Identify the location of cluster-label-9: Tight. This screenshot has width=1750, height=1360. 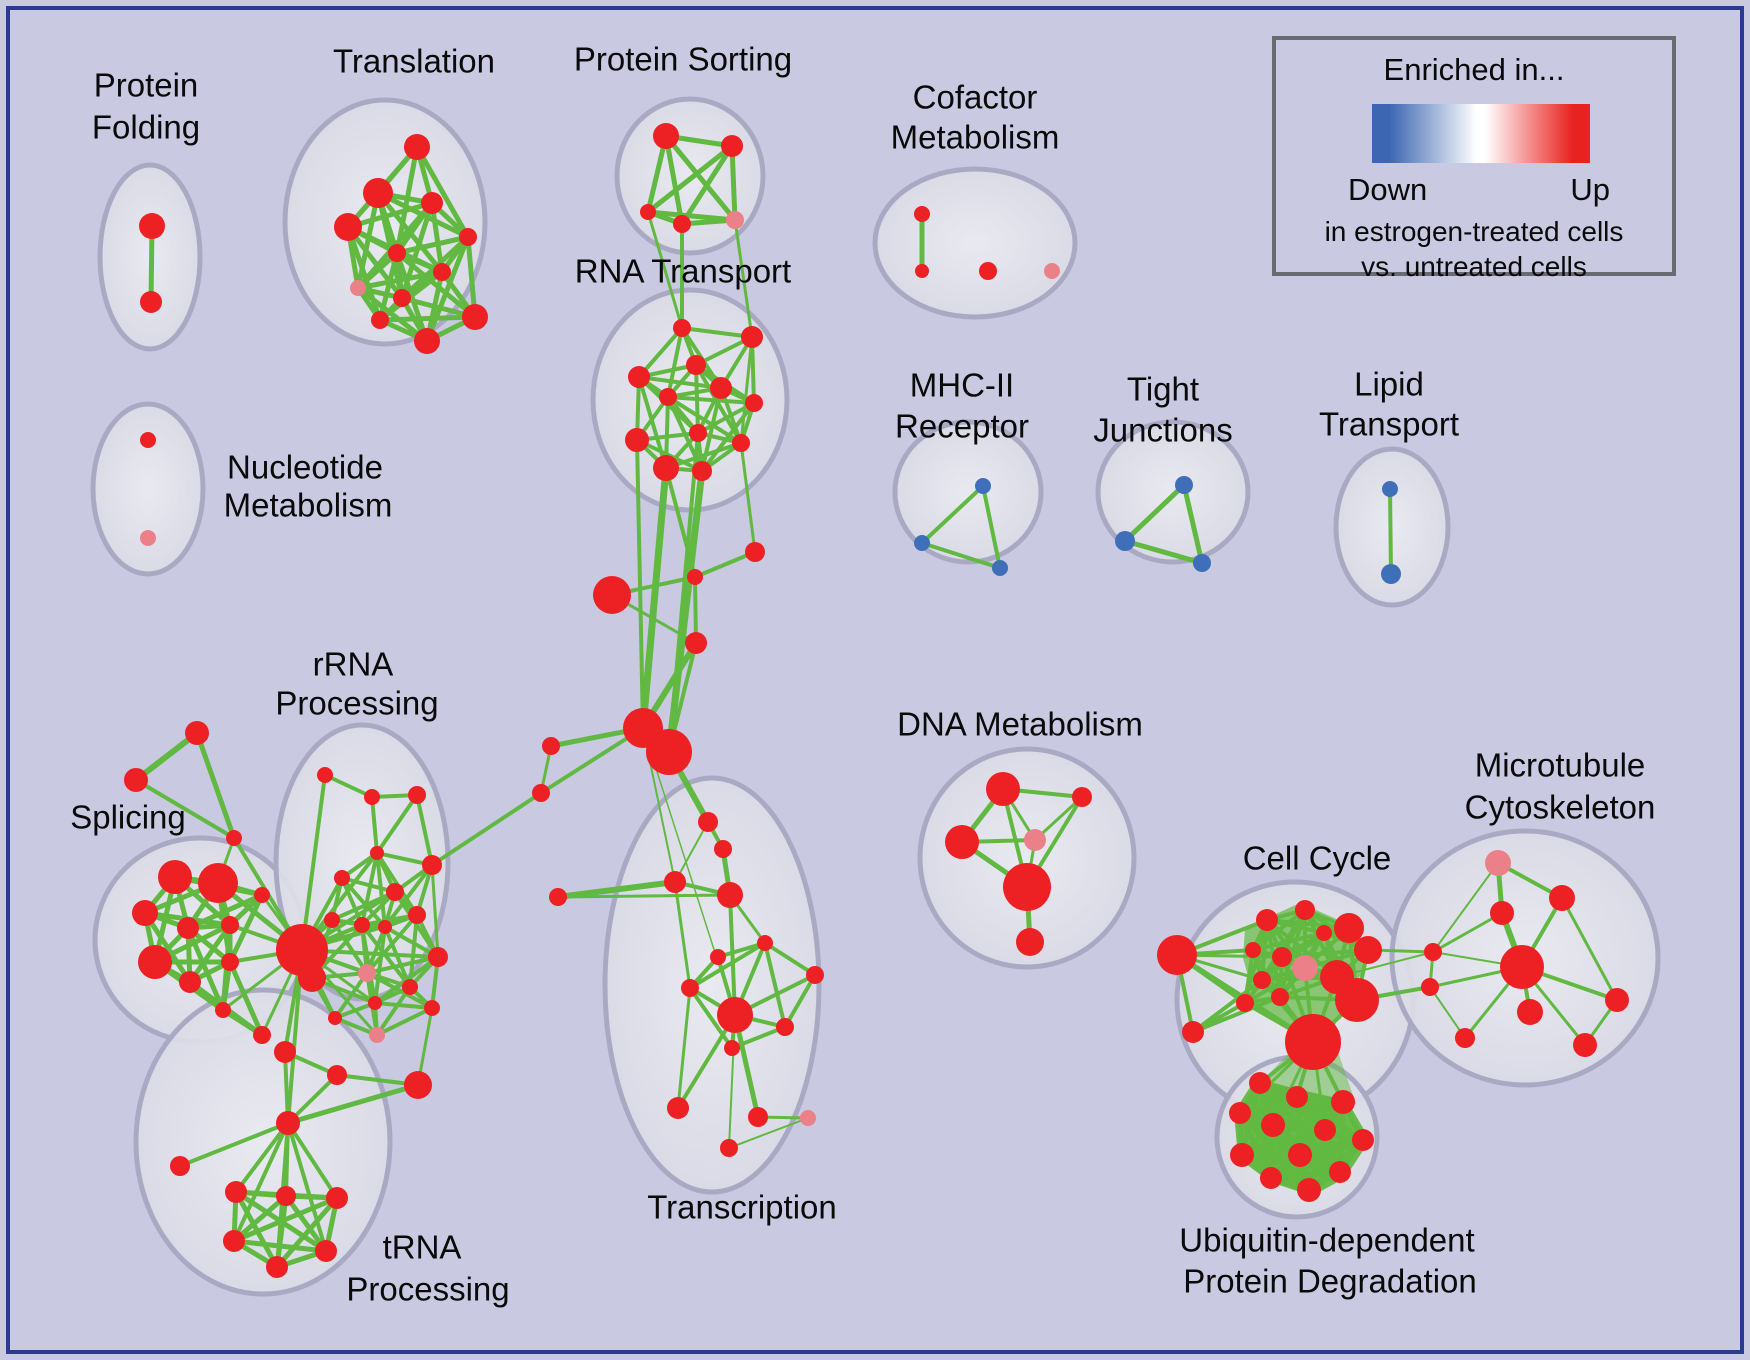
(1163, 389).